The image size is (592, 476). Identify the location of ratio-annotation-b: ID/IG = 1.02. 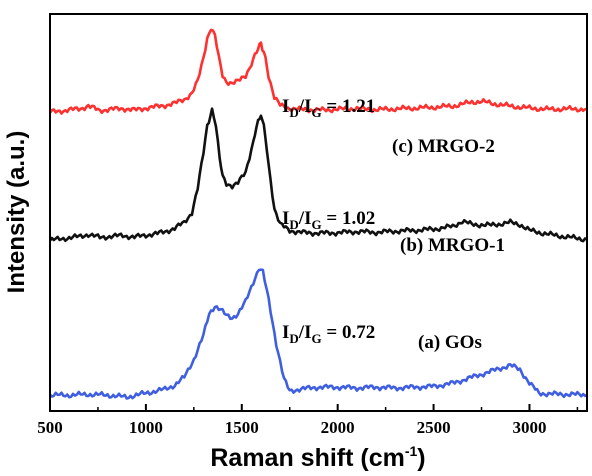
(328, 220).